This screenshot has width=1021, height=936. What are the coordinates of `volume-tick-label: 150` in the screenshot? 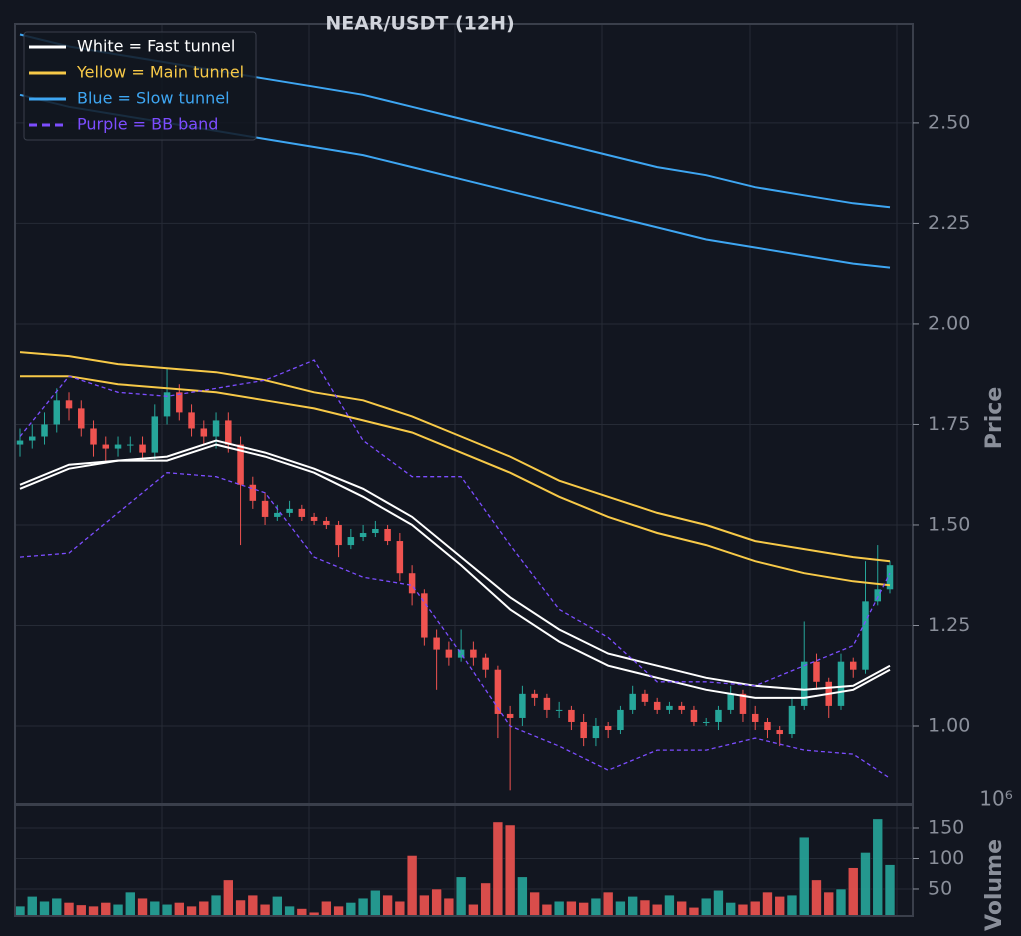 It's located at (946, 827).